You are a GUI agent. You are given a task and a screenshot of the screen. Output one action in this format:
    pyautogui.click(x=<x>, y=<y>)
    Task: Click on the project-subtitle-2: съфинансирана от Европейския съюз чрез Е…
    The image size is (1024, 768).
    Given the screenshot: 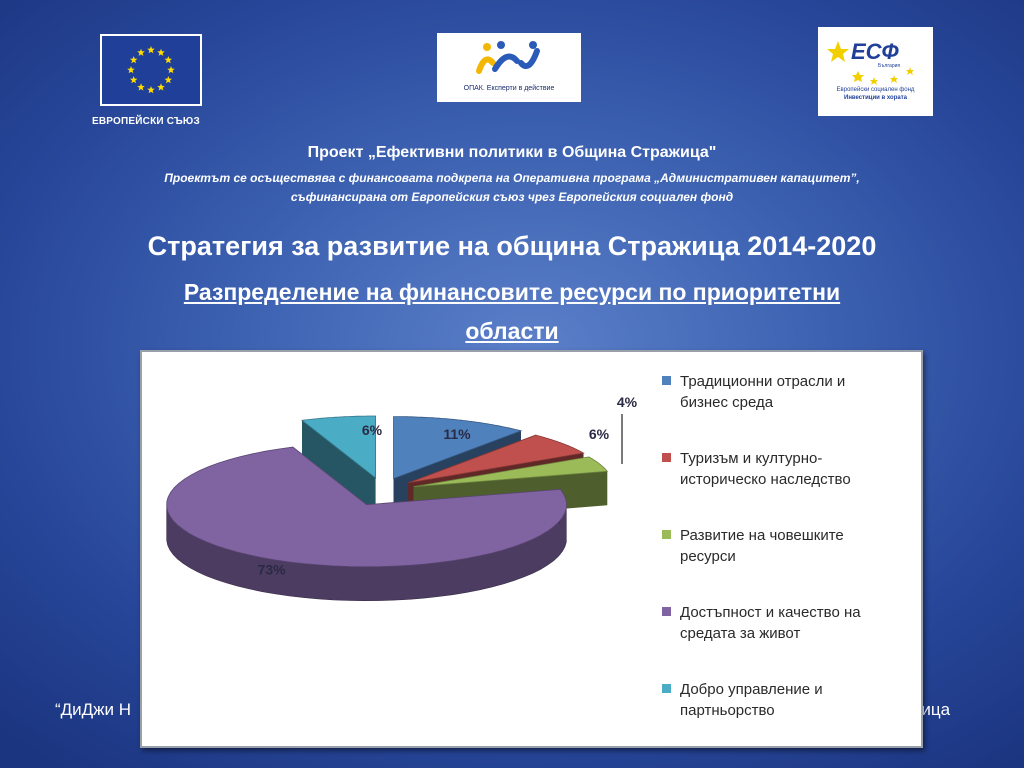 What is the action you would take?
    pyautogui.click(x=512, y=197)
    